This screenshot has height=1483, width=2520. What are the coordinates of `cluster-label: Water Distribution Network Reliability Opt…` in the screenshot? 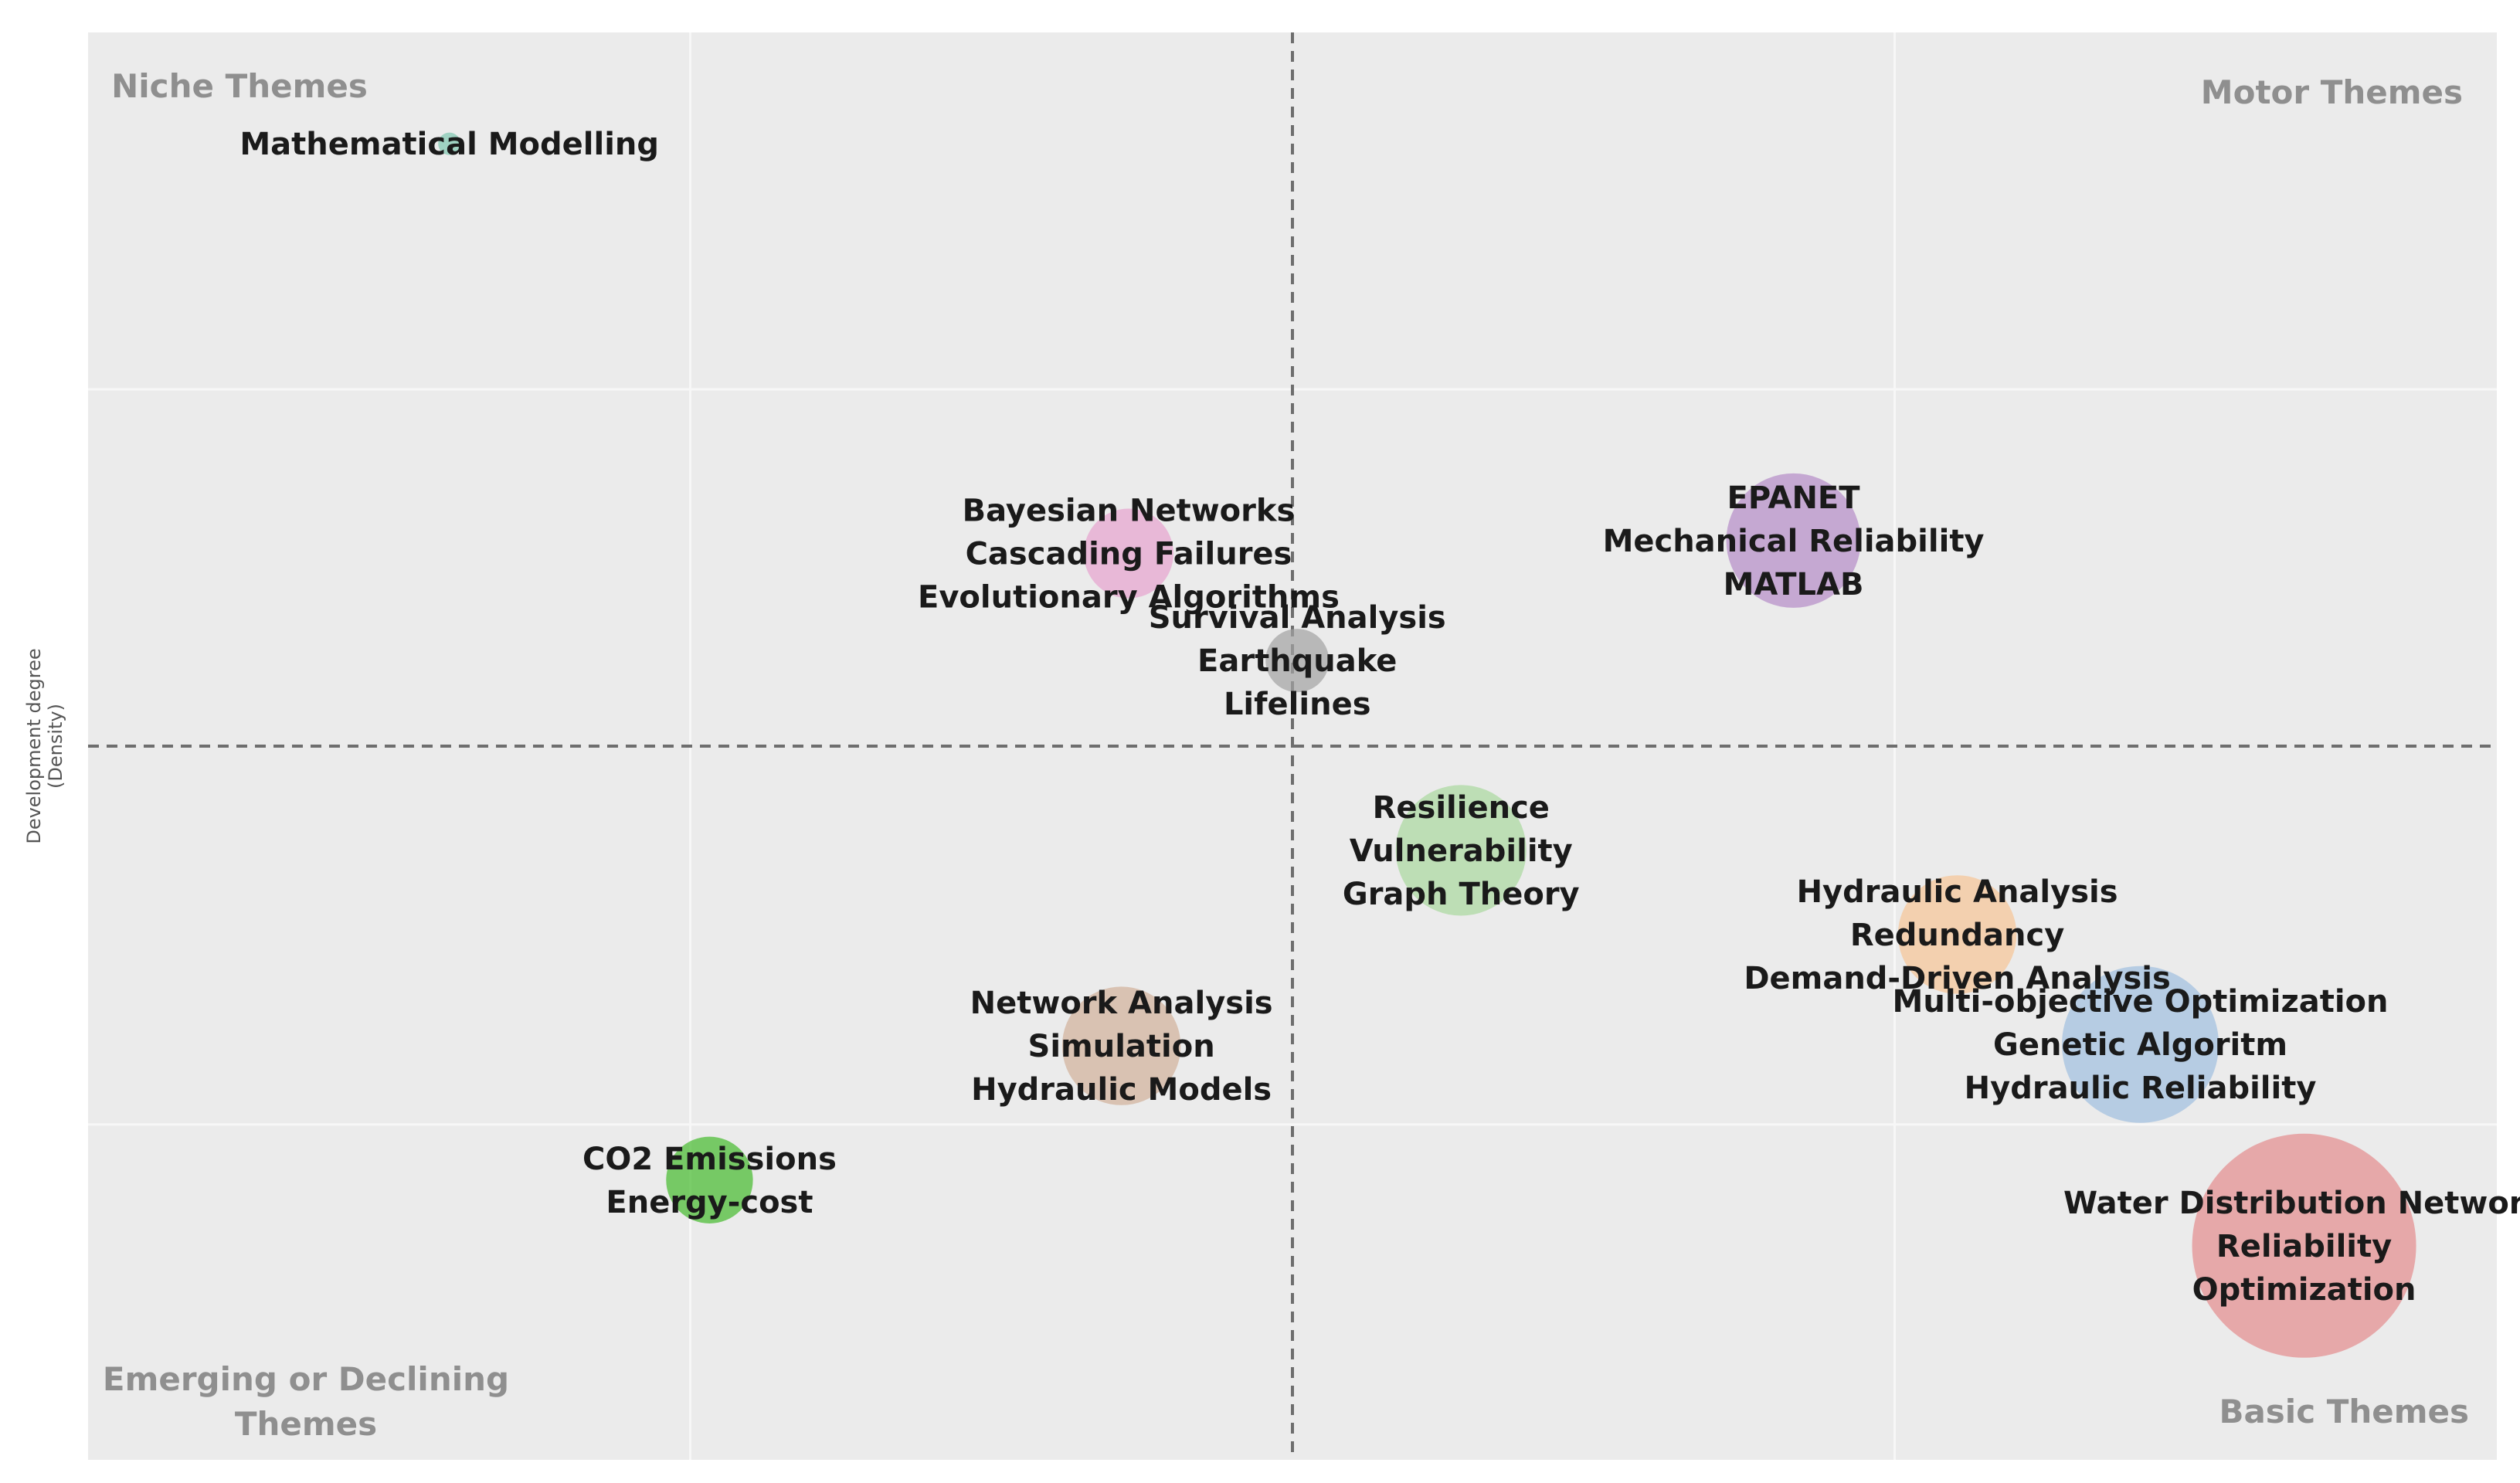 It's located at (2291, 1247).